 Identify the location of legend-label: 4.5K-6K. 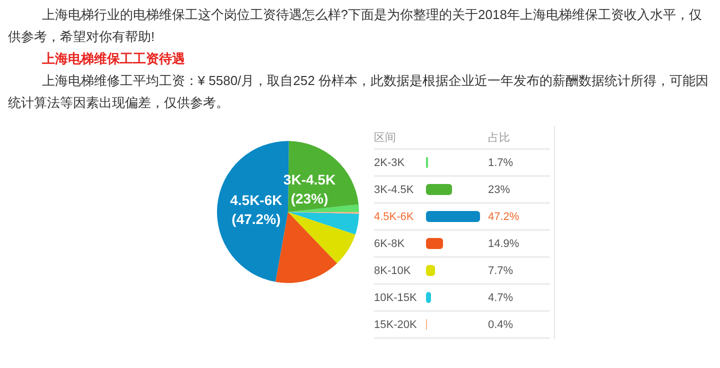
(394, 216).